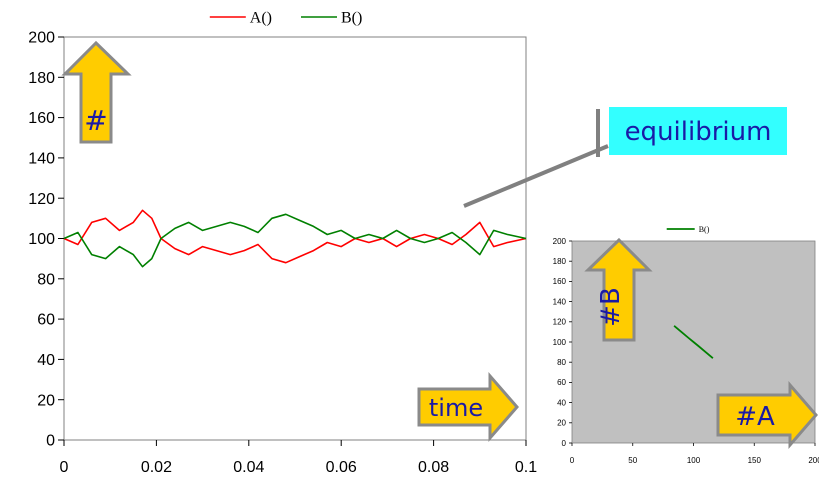 The image size is (819, 489). I want to click on callout-pointer, so click(536, 176).